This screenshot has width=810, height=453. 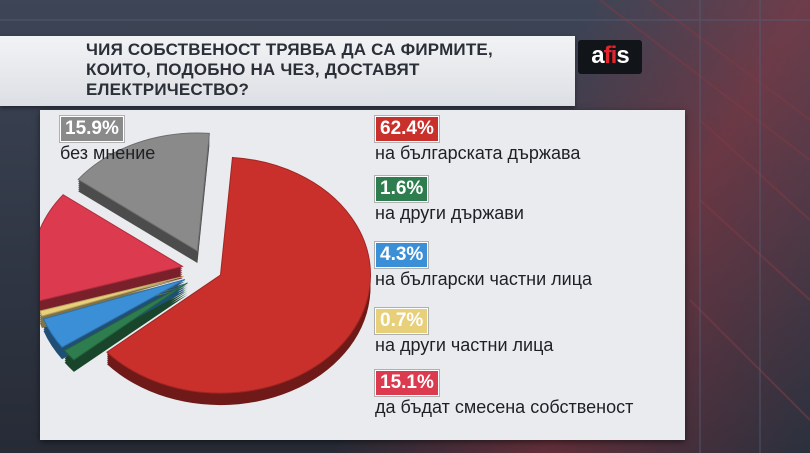 I want to click on label-no-opinion: 15.9% без мнение, so click(x=107, y=139).